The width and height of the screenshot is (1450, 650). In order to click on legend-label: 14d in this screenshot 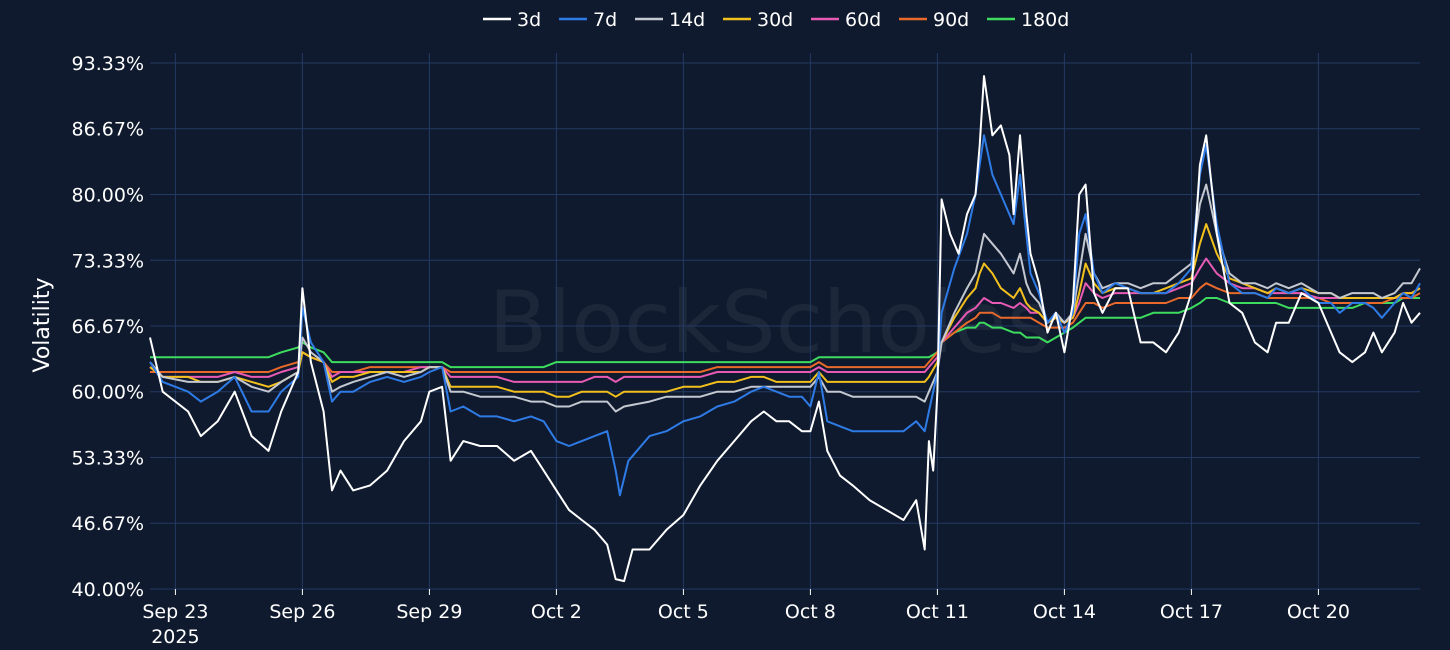, I will do `click(687, 20)`.